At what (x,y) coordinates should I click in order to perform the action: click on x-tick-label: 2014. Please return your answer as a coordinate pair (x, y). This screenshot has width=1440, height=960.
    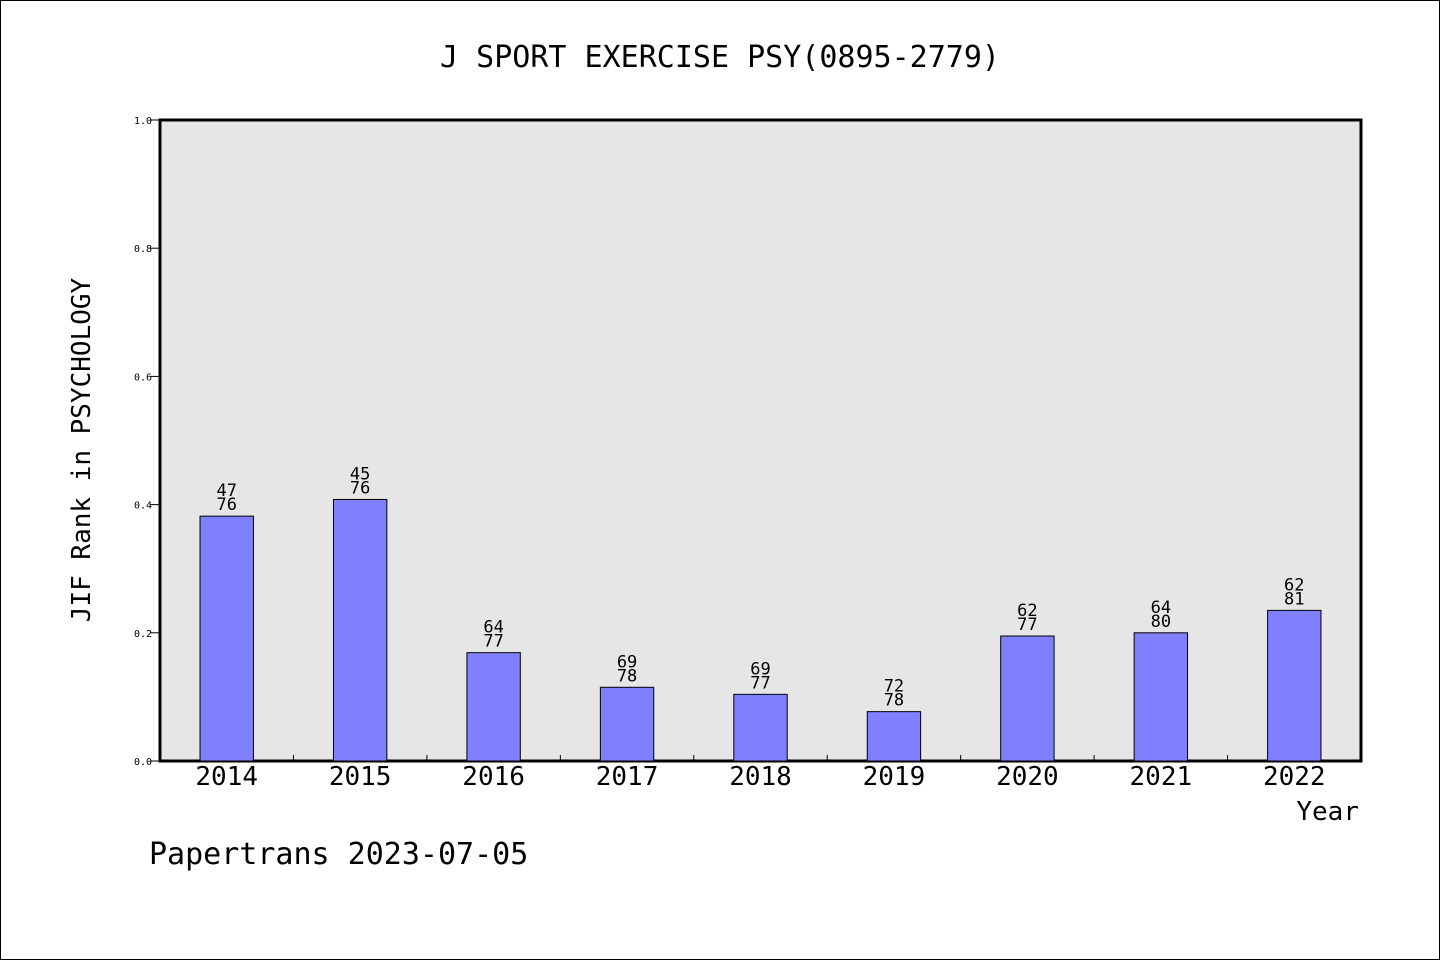
    Looking at the image, I should click on (226, 777).